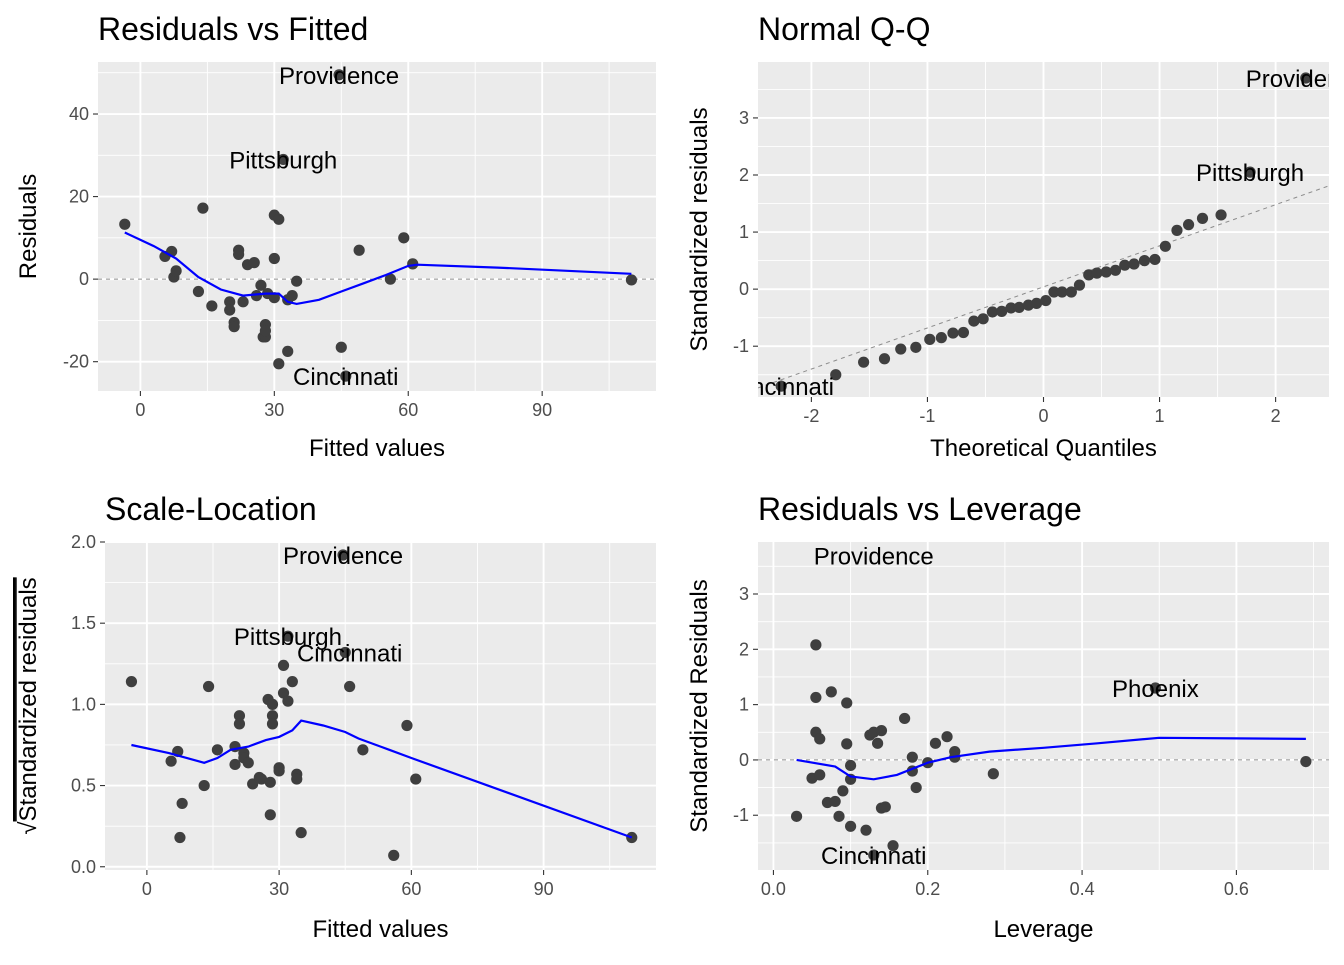 This screenshot has width=1344, height=965. Describe the element at coordinates (773, 889) in the screenshot. I see `x-tick-label: 0.0` at that location.